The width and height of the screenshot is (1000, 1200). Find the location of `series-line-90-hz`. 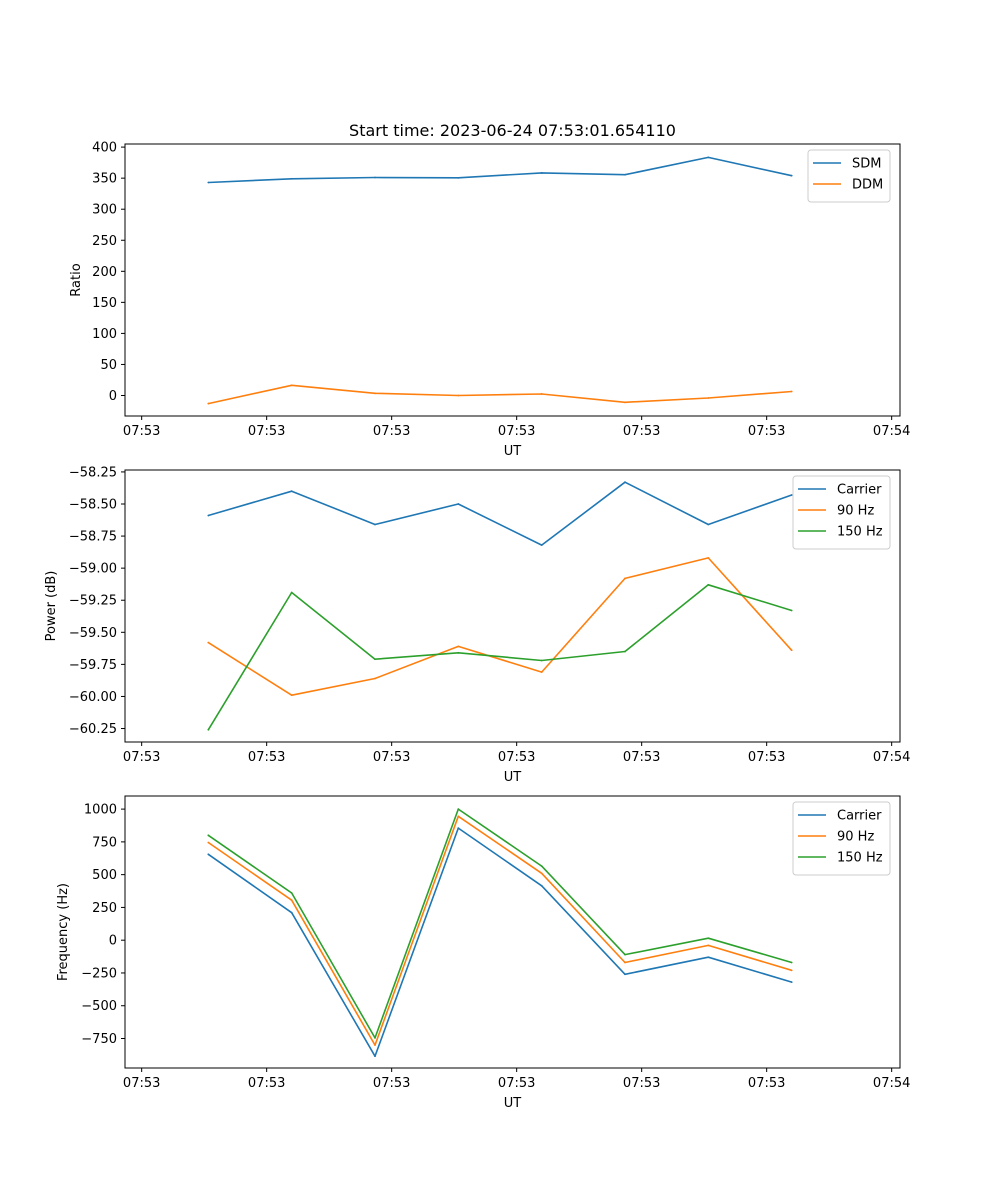

series-line-90-hz is located at coordinates (500, 627).